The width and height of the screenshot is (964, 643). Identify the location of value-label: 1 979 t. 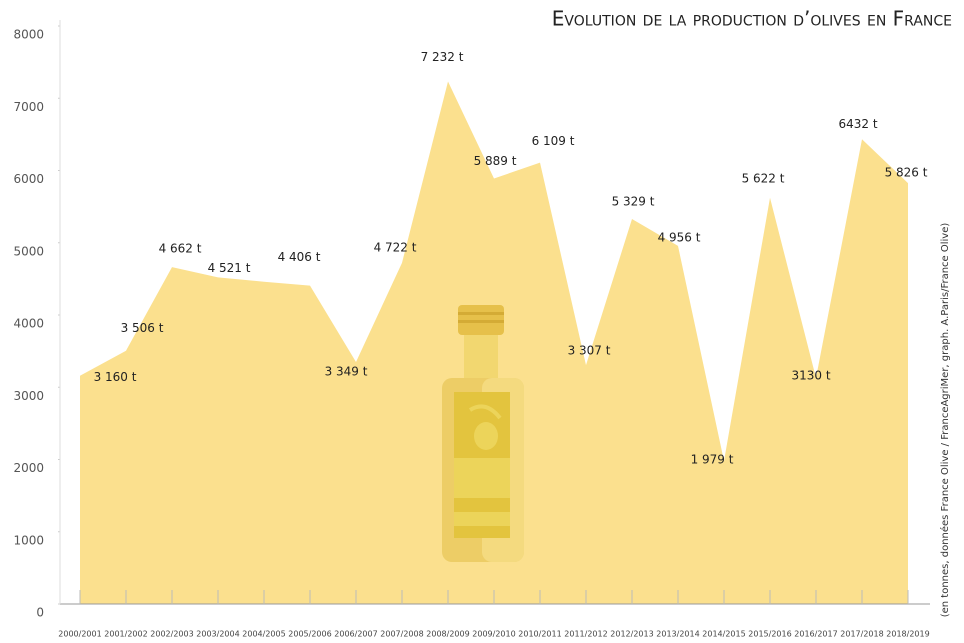
(712, 460).